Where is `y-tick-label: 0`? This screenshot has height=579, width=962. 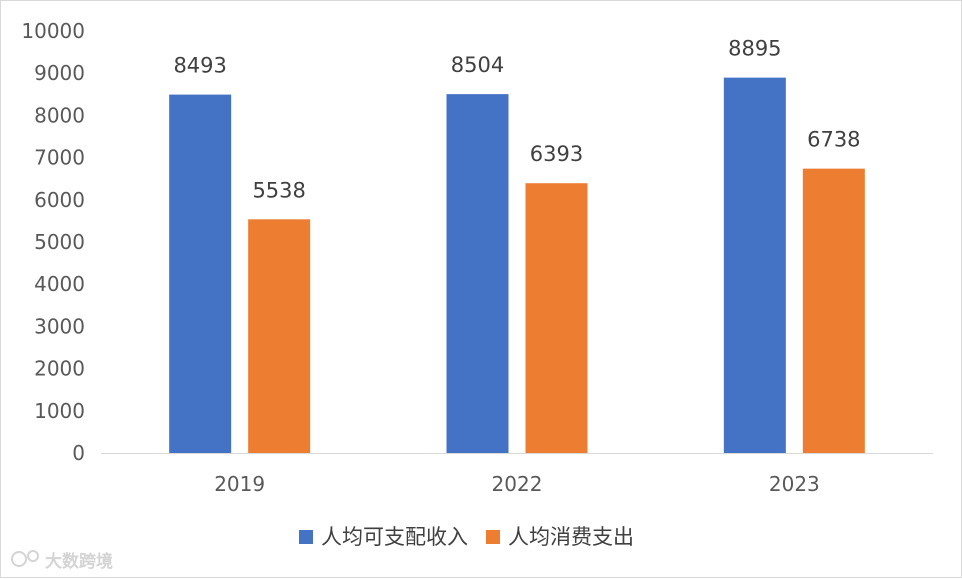
y-tick-label: 0 is located at coordinates (78, 453).